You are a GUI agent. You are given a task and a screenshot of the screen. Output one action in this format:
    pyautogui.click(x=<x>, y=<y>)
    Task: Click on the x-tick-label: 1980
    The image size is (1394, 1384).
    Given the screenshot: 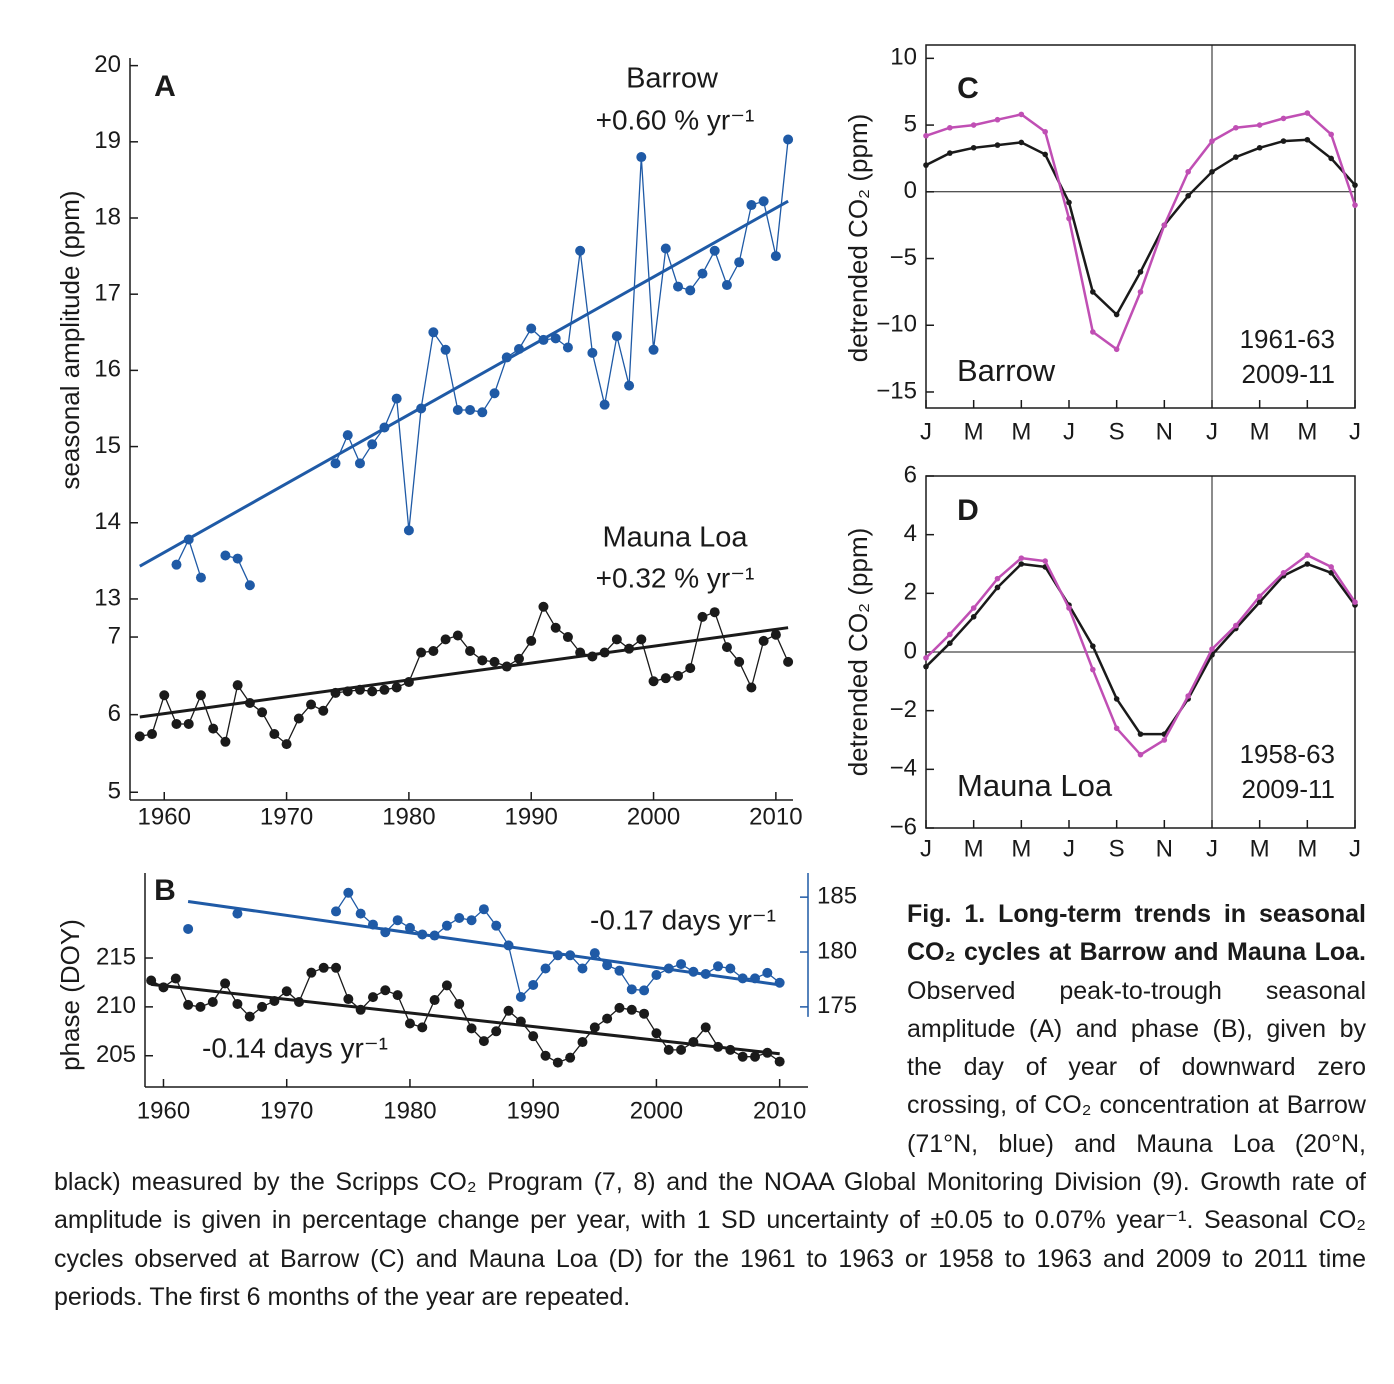 What is the action you would take?
    pyautogui.click(x=409, y=1110)
    